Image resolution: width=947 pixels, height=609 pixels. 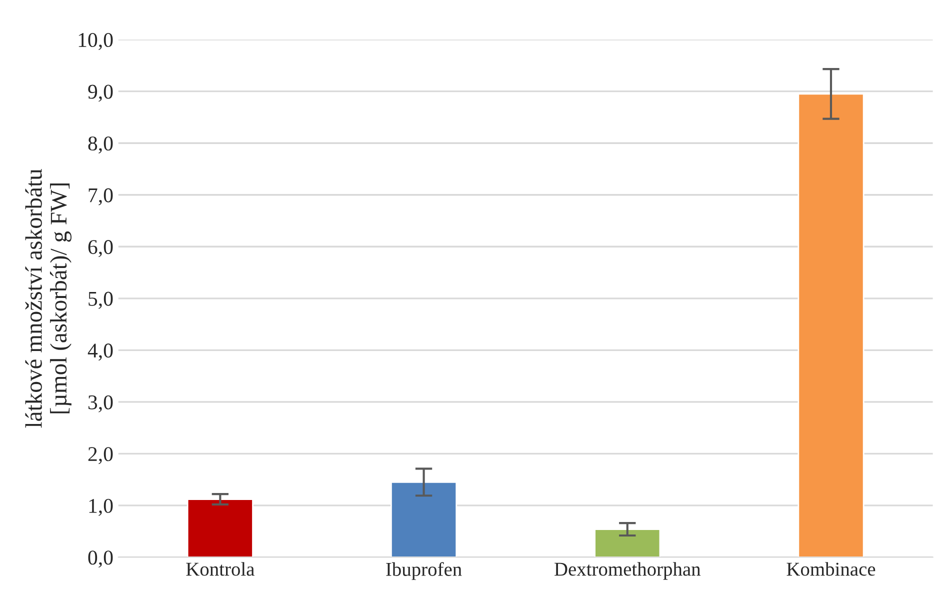 I want to click on y-tick-label: 1,0, so click(x=101, y=507).